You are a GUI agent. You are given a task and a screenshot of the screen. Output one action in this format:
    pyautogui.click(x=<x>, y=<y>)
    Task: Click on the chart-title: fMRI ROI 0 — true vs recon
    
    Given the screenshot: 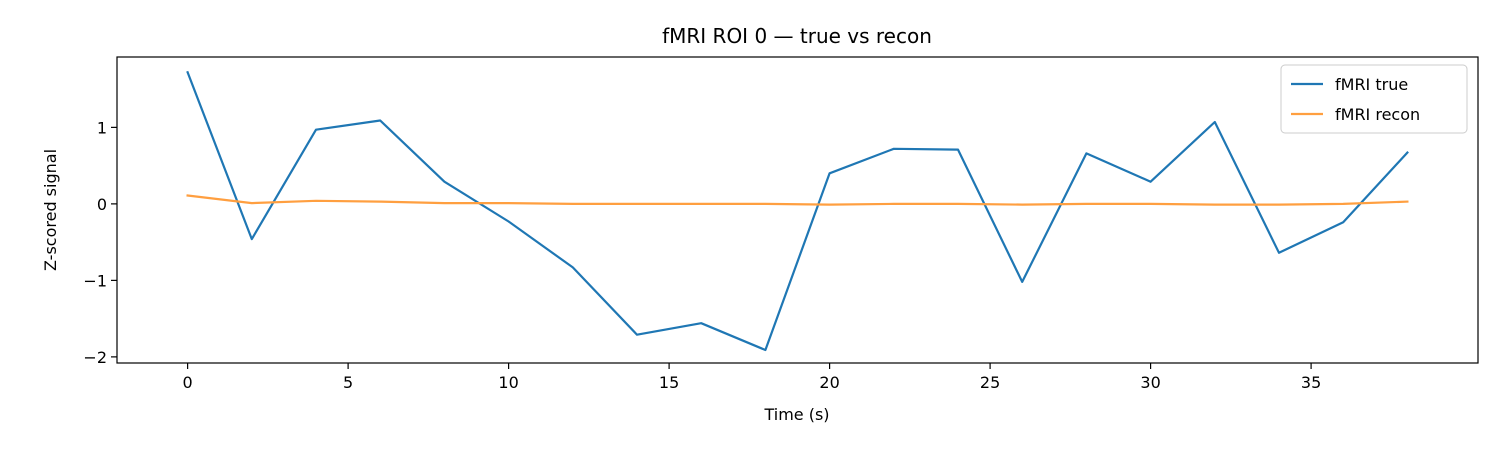 What is the action you would take?
    pyautogui.click(x=797, y=36)
    